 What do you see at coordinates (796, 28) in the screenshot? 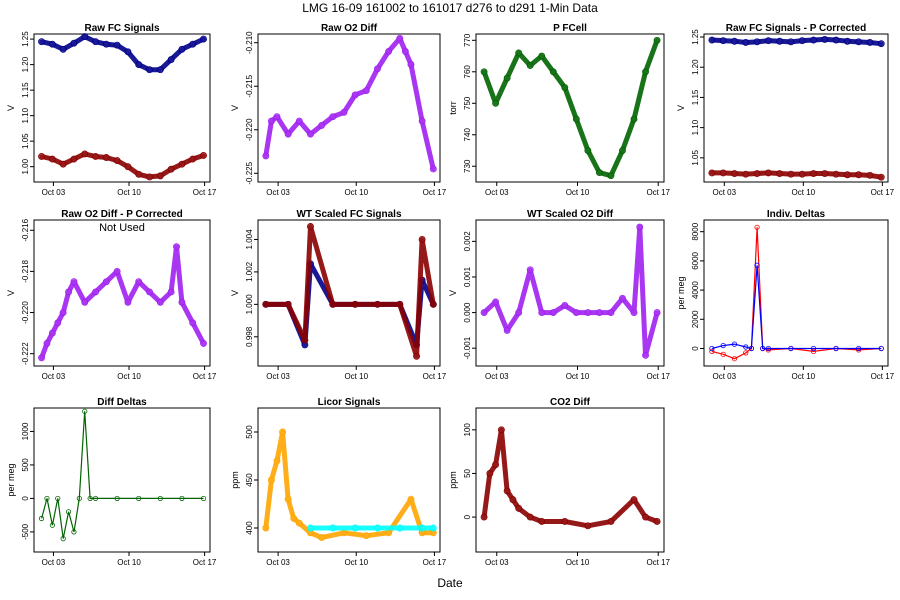
I see `panel-title: Raw FC Signals - P Corrected` at bounding box center [796, 28].